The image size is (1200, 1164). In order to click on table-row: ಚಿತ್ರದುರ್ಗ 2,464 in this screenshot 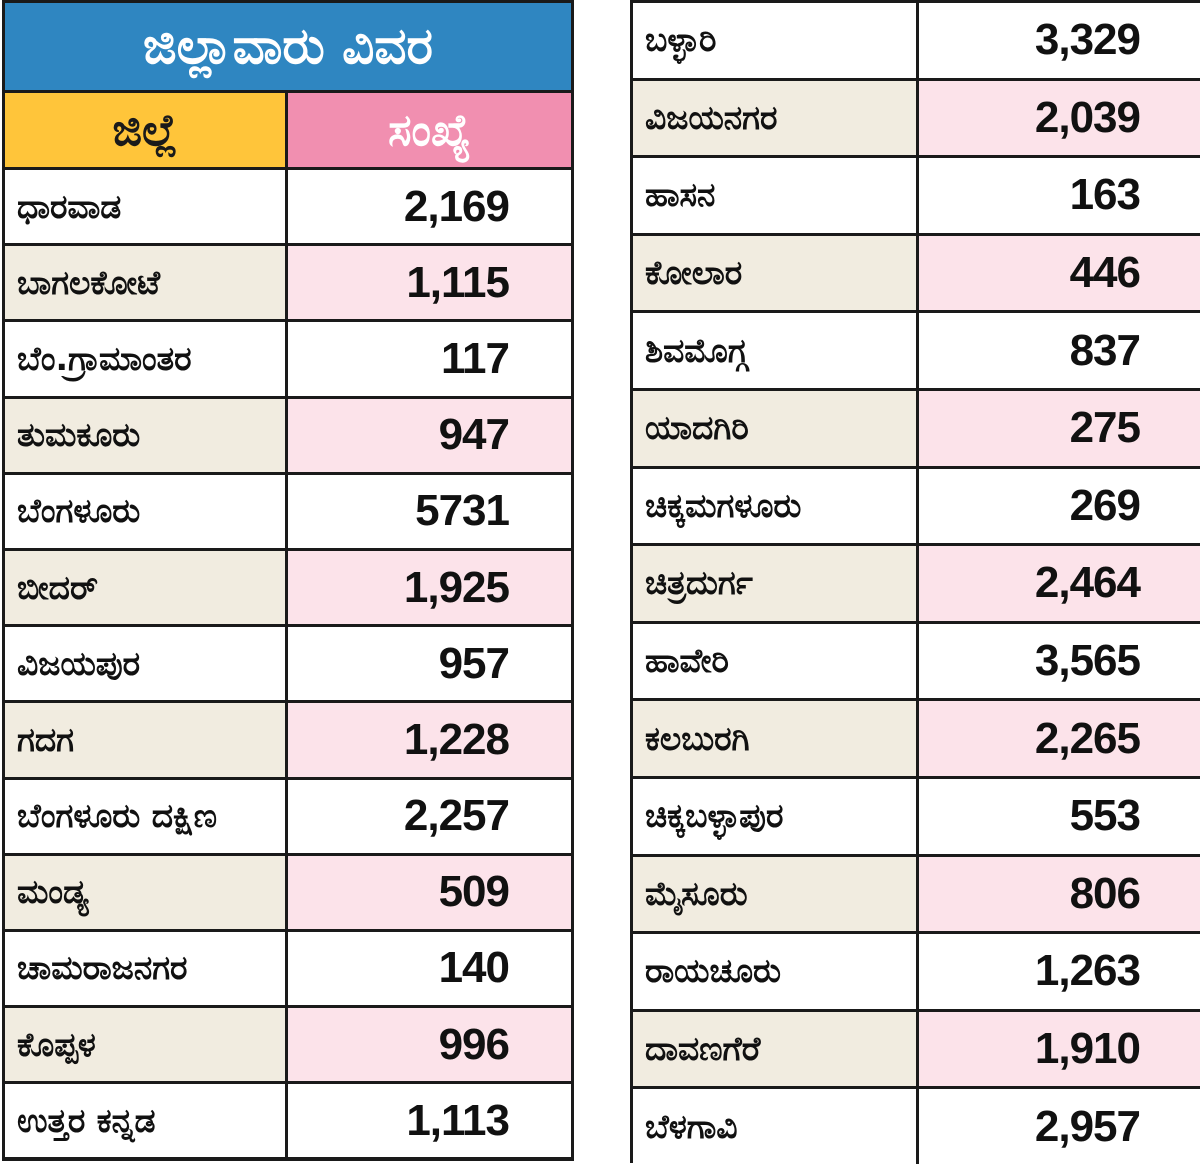, I will do `click(916, 585)`.